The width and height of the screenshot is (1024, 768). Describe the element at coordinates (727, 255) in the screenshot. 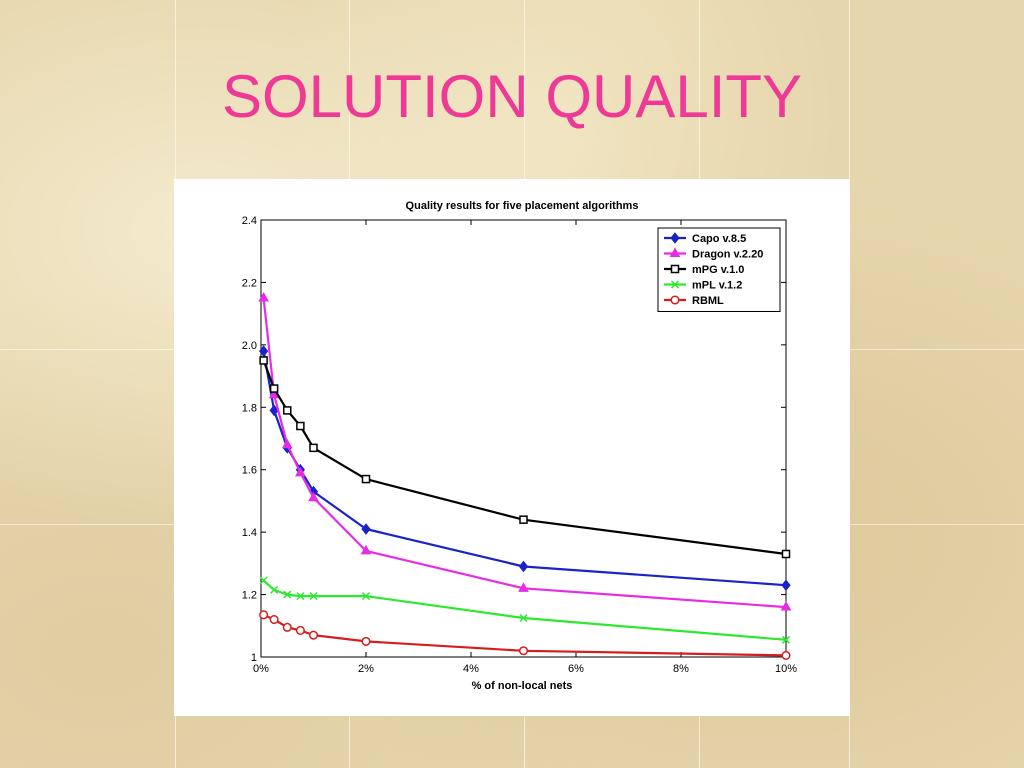

I see `legend-label: Dragon v.2.20` at that location.